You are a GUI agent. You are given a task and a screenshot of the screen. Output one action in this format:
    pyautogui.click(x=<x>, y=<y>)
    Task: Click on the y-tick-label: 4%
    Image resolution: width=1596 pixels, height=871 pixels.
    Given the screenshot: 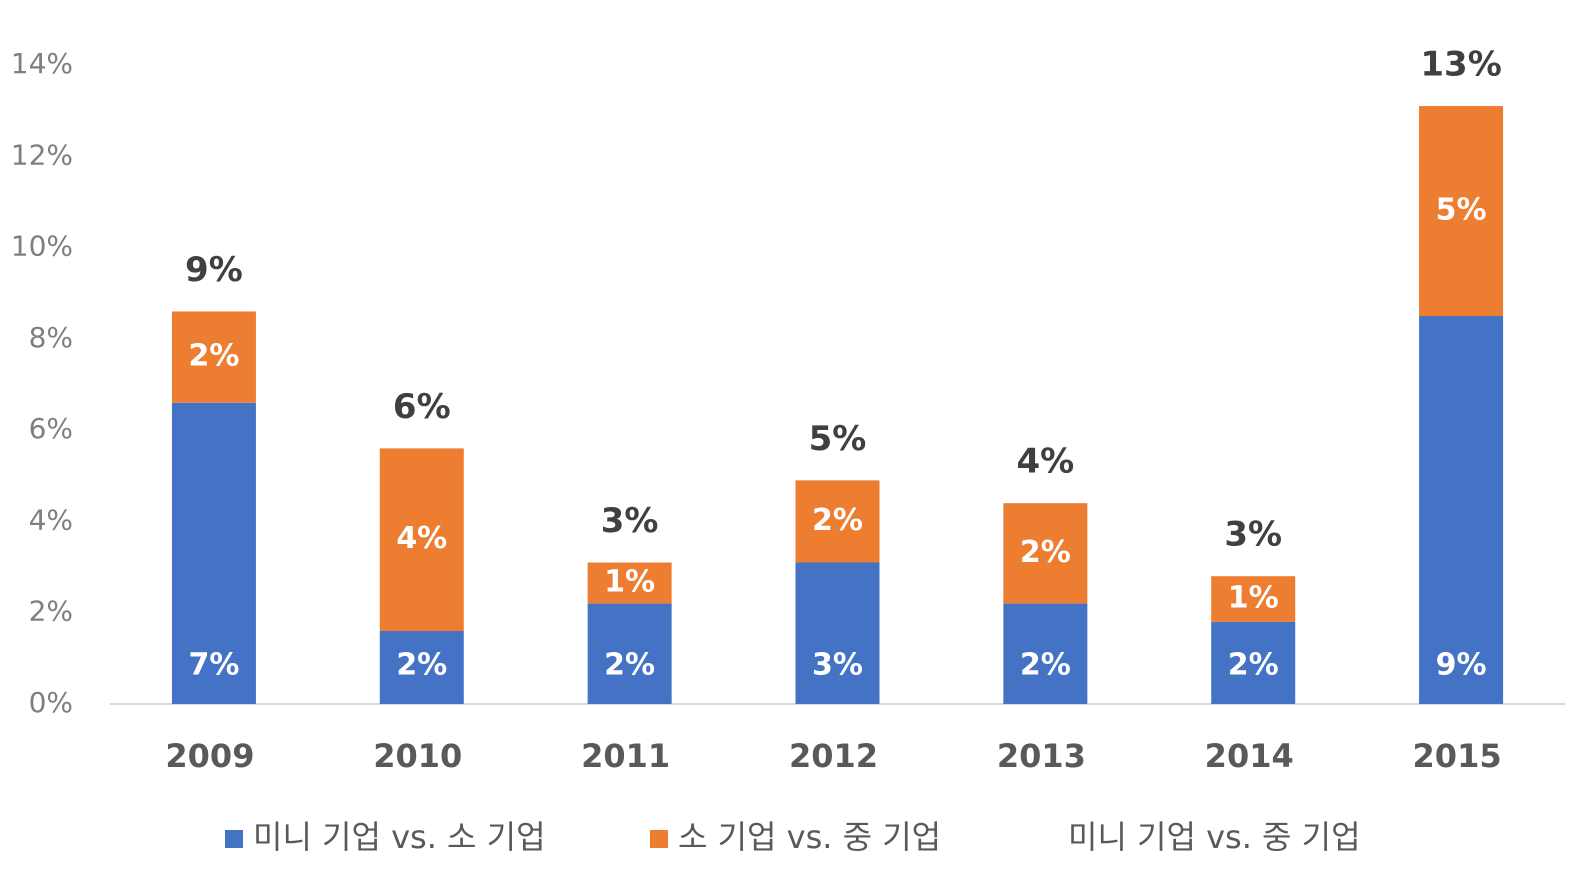 What is the action you would take?
    pyautogui.click(x=51, y=519)
    